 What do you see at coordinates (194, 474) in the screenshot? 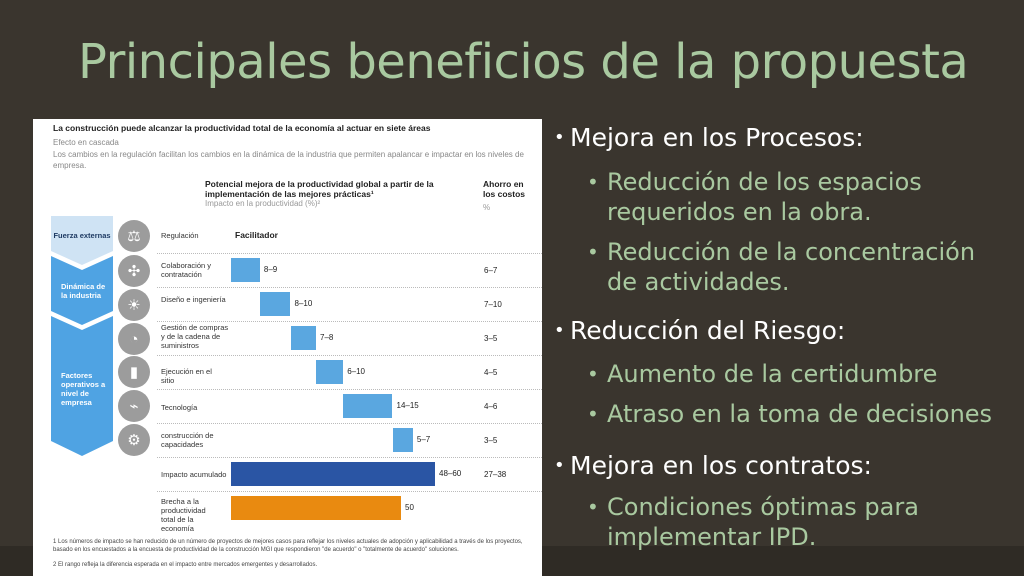
I see `row-label-impacto: Impacto acumulado` at bounding box center [194, 474].